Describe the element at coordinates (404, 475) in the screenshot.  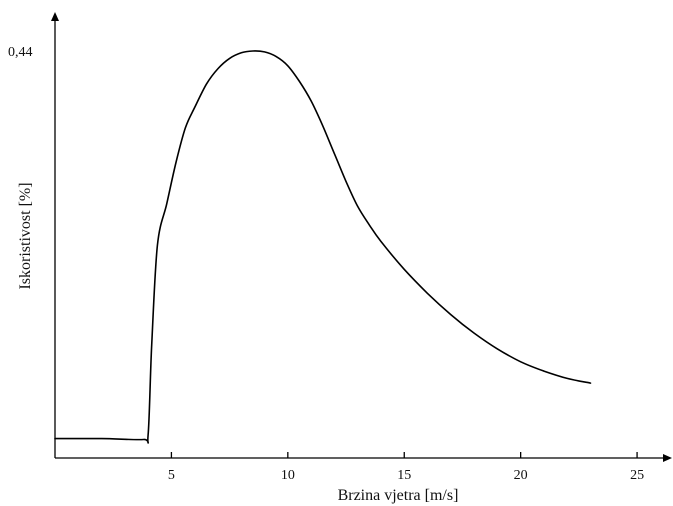
I see `x-tick-label: 15` at that location.